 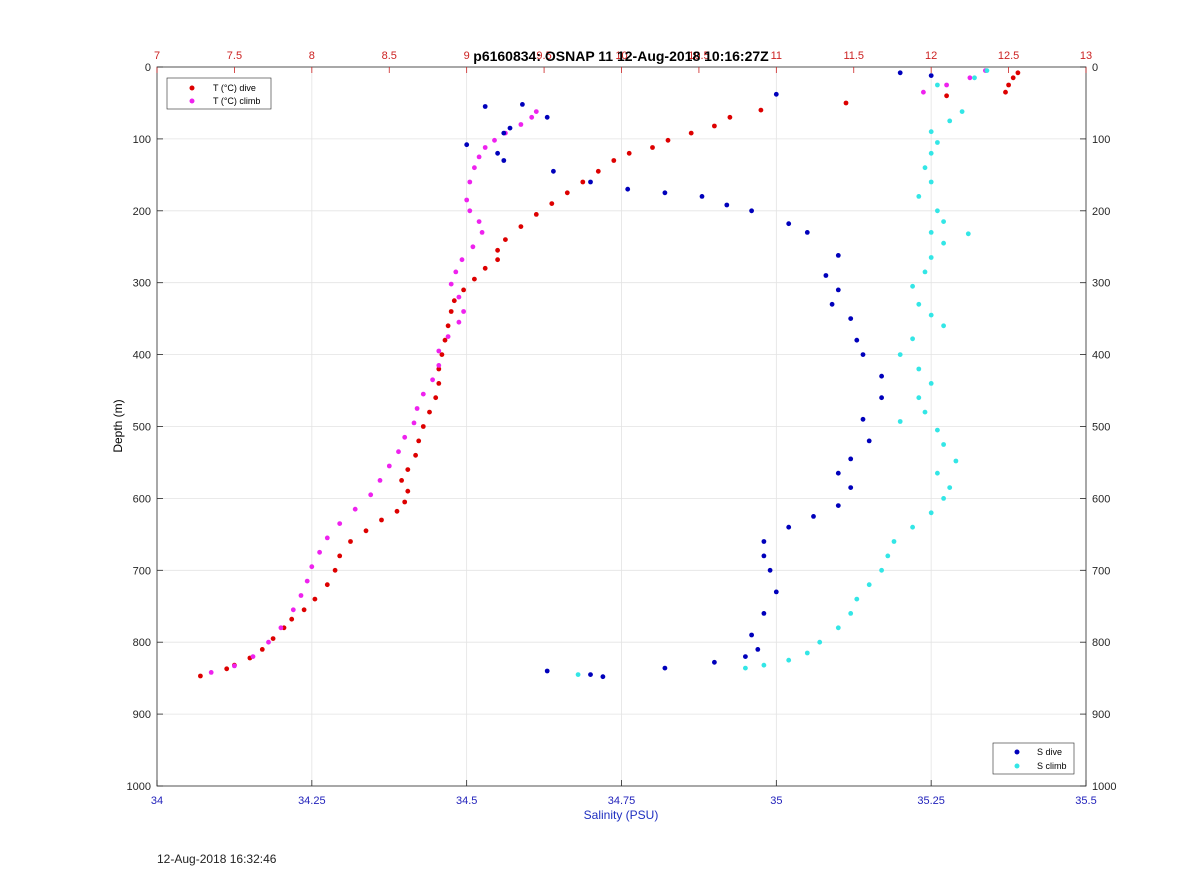 I want to click on y-tick-label: 700, so click(x=142, y=571).